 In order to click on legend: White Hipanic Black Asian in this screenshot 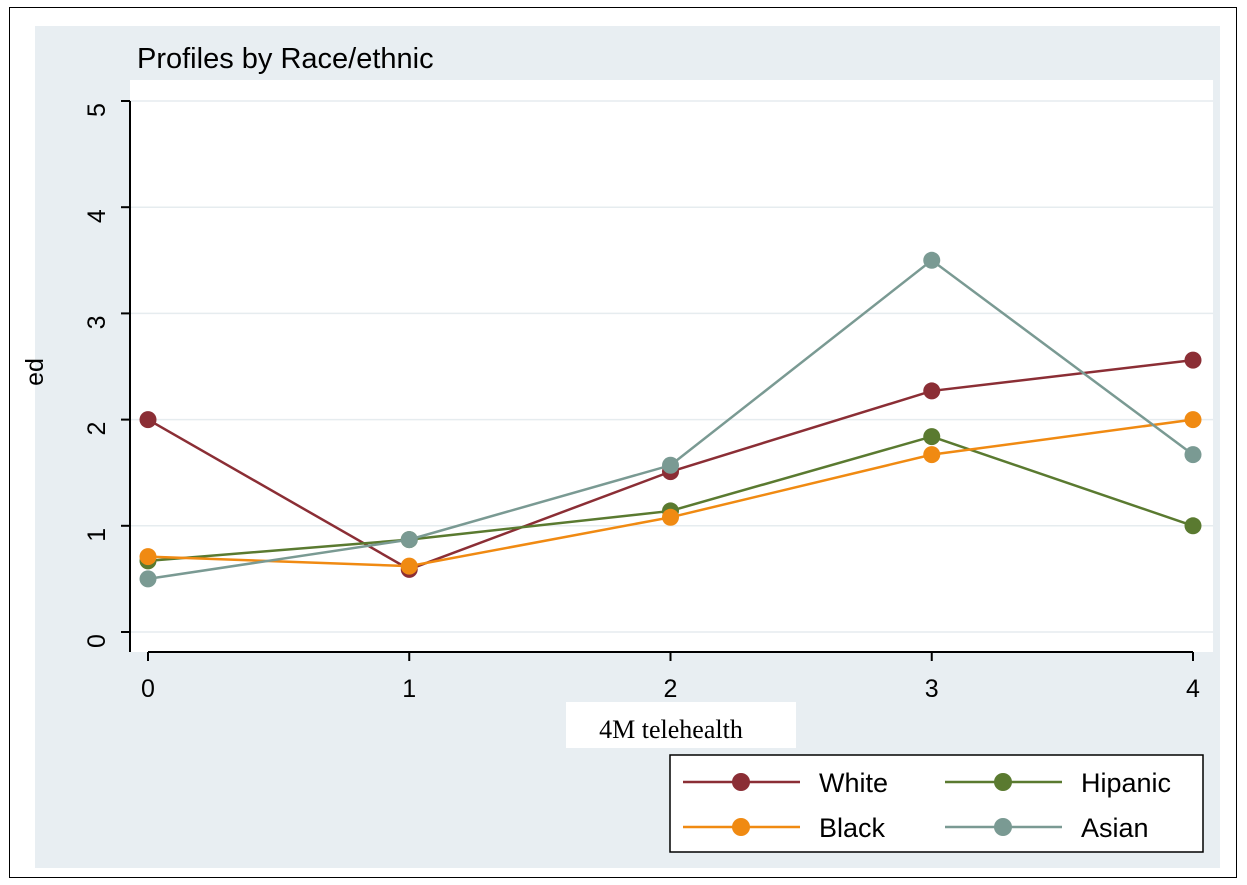, I will do `click(936, 803)`.